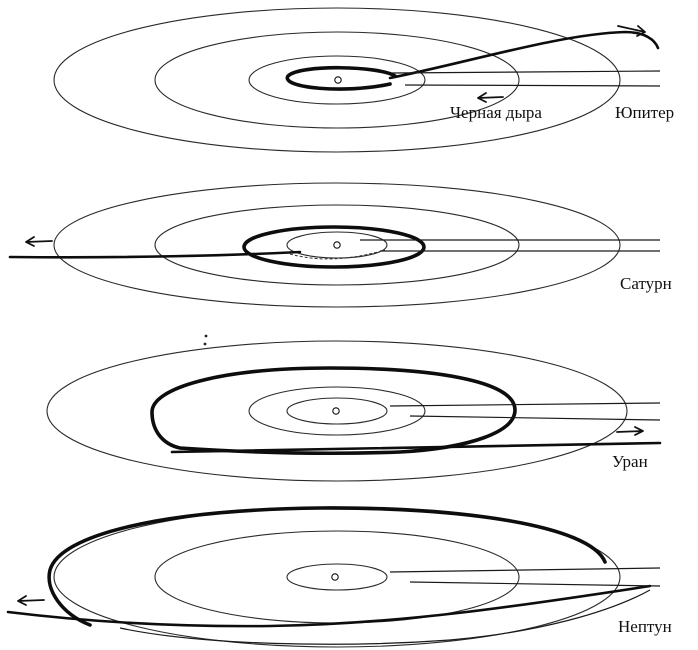  Describe the element at coordinates (337, 254) in the screenshot. I see `dashed-inner-path` at that location.